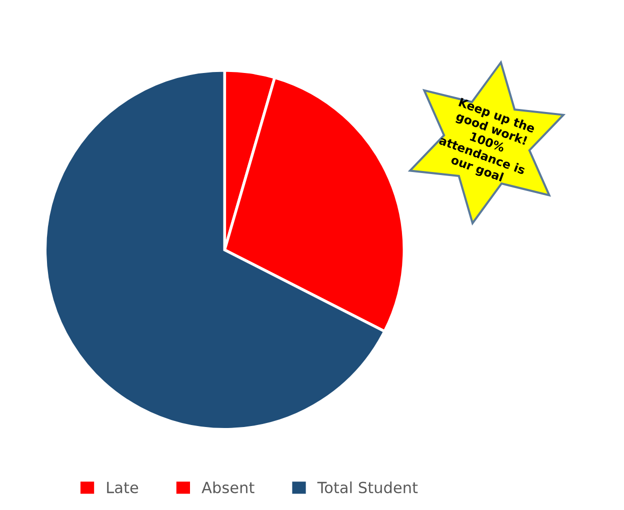  I want to click on legend-label: Total Student, so click(367, 487).